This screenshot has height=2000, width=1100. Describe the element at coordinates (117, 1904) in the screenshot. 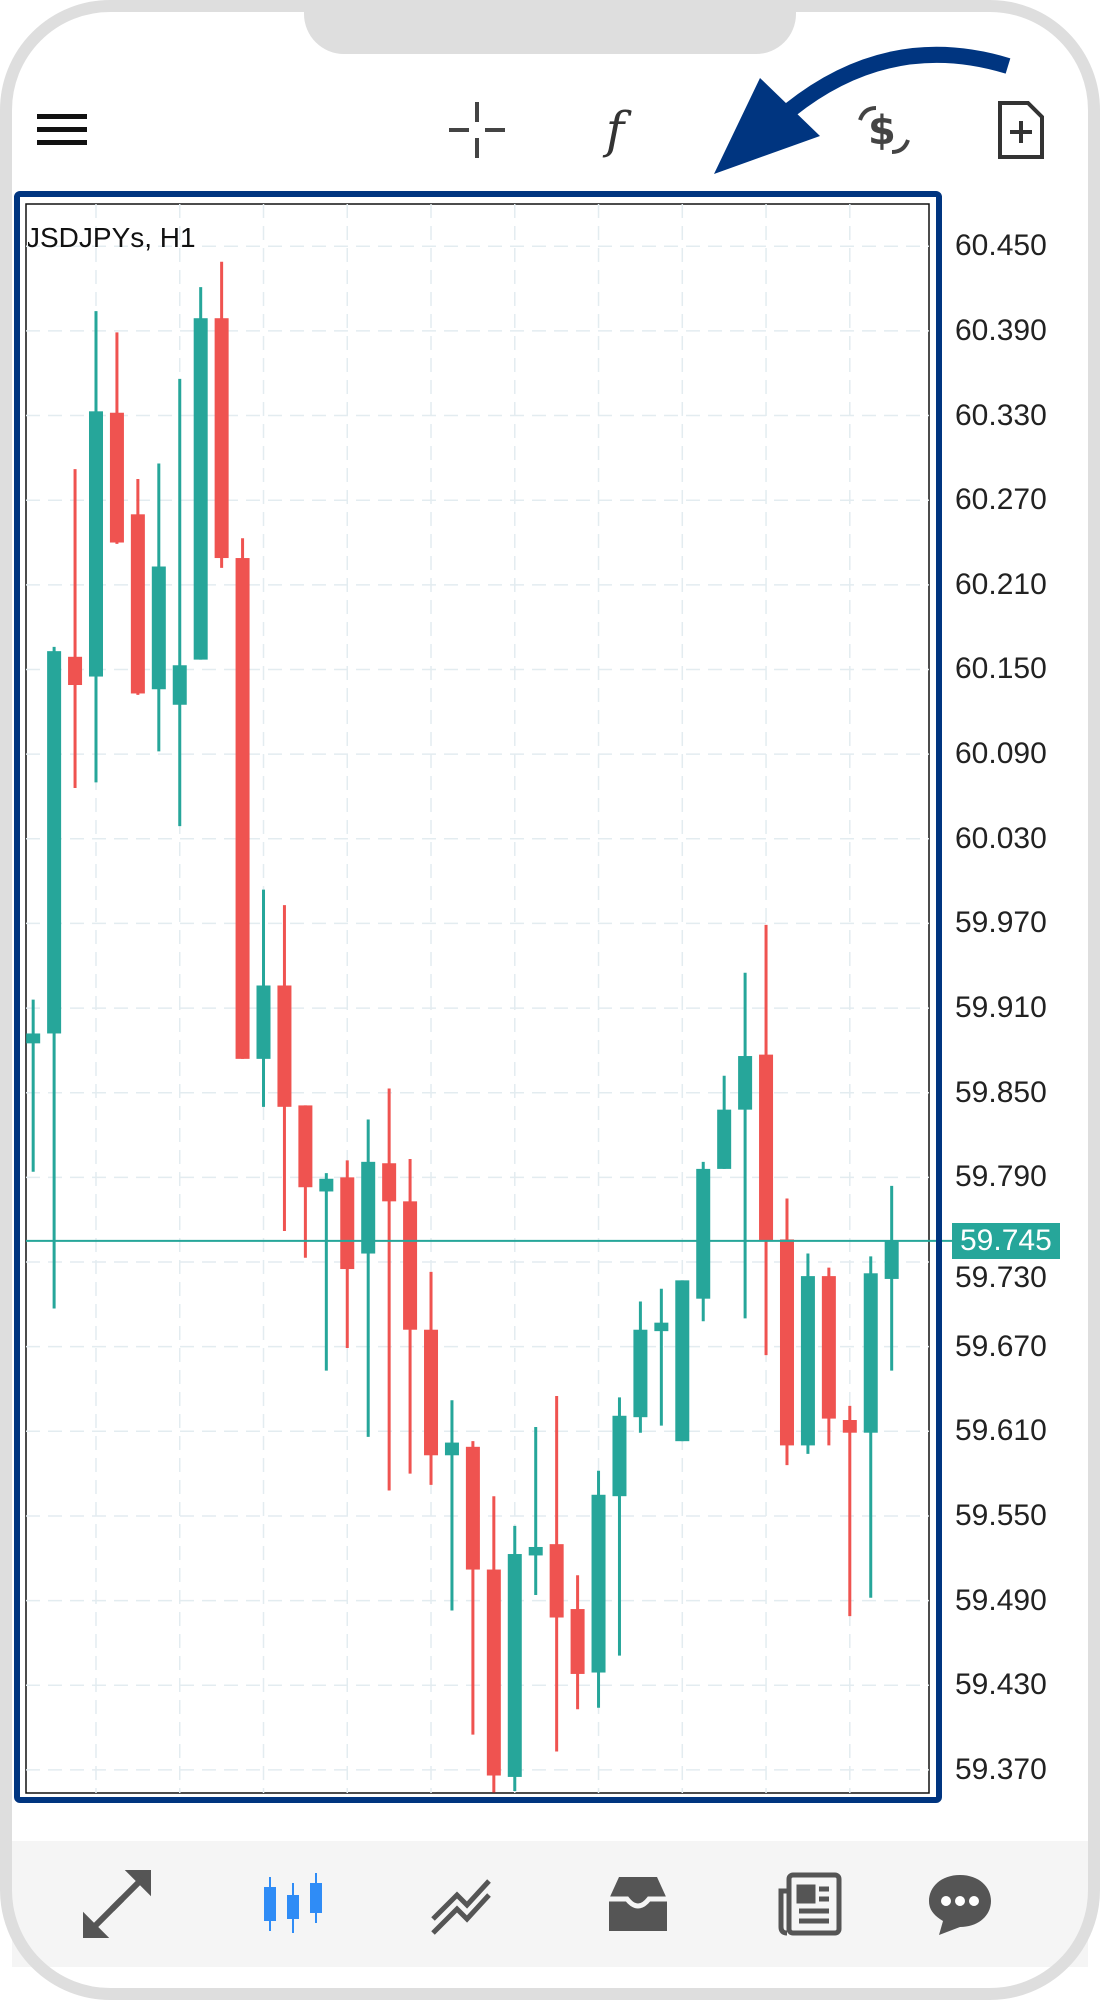

I see `trade-icon` at that location.